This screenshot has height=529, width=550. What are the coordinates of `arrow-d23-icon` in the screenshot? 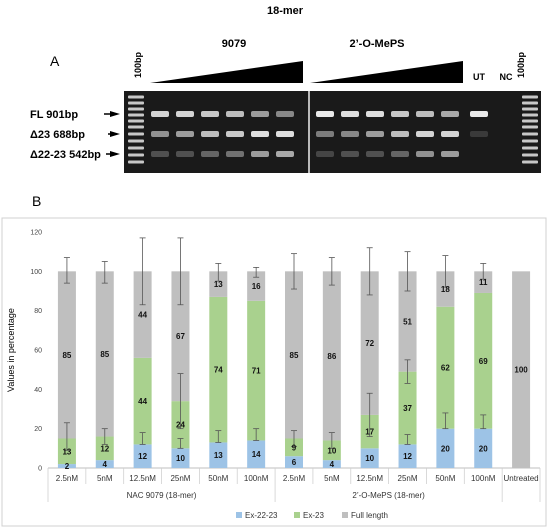 It's located at (115, 134).